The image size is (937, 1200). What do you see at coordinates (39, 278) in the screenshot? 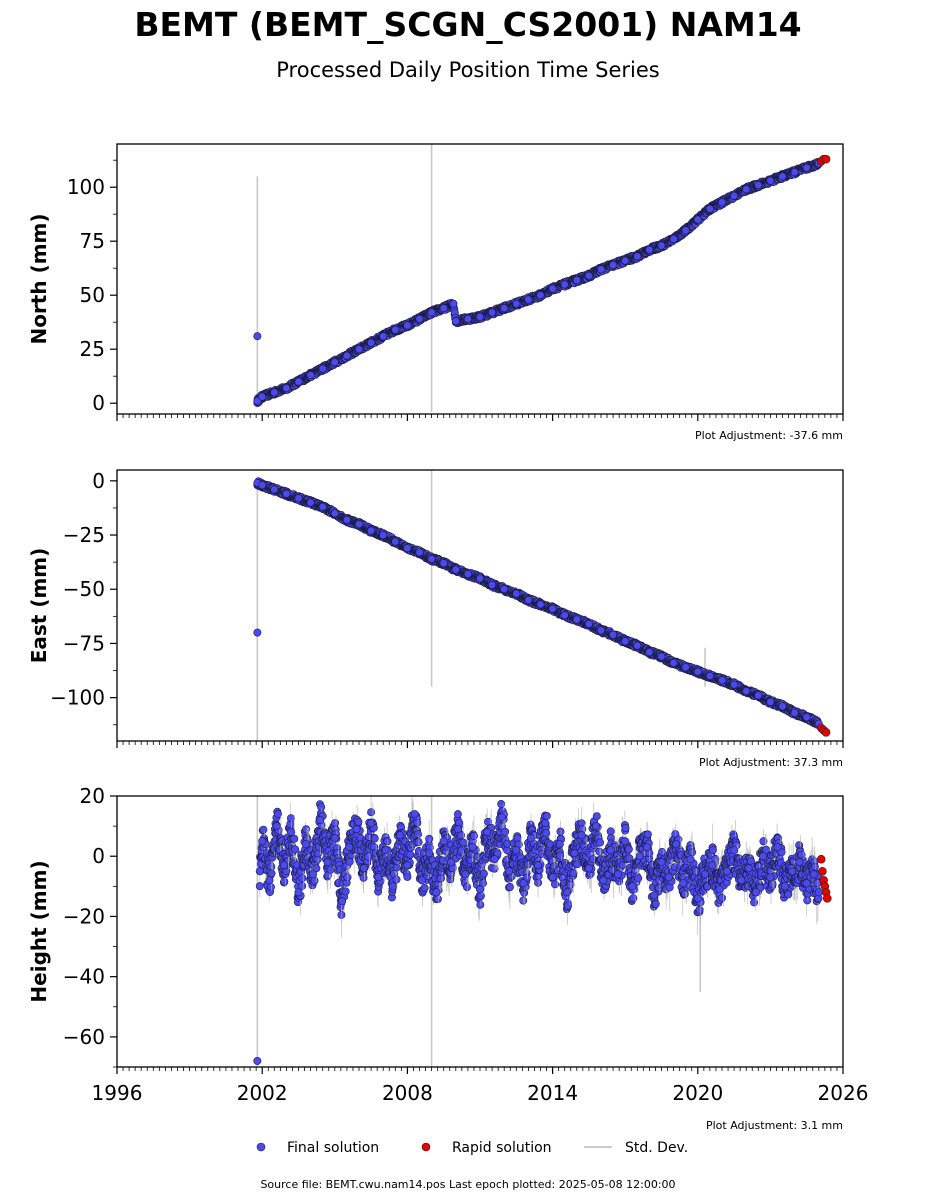
I see `y-axis-label: North (mm)` at bounding box center [39, 278].